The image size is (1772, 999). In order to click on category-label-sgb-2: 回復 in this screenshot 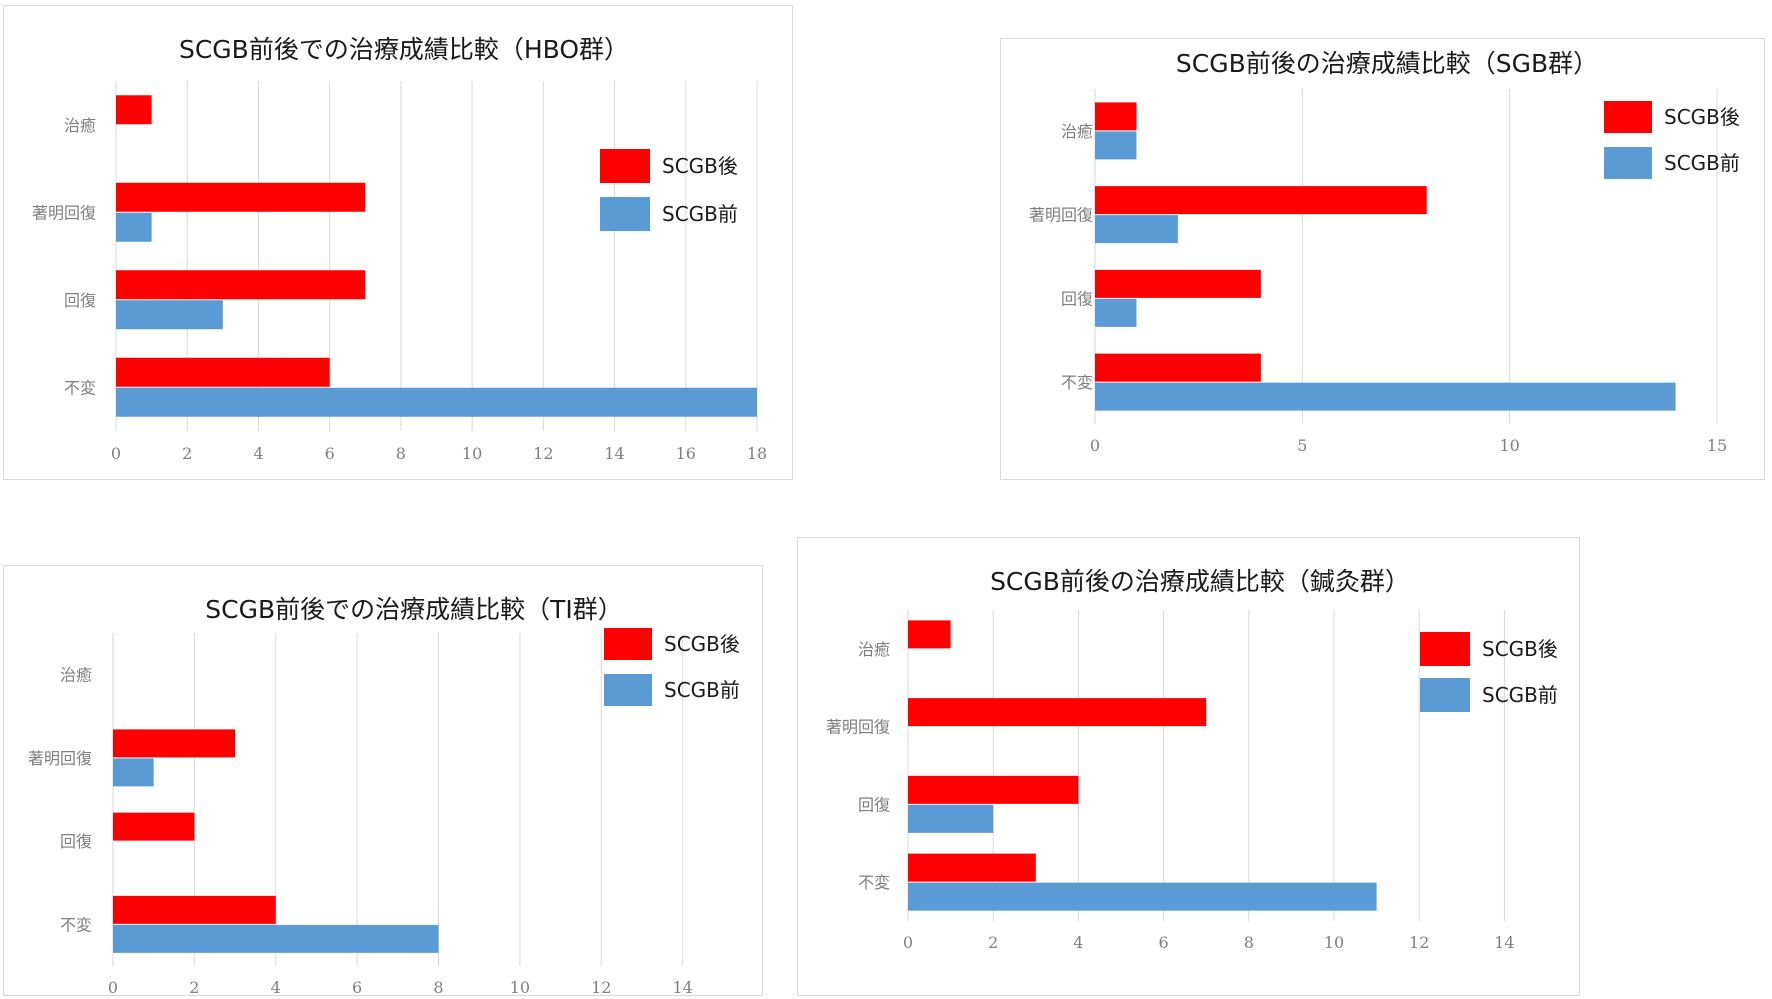, I will do `click(1077, 298)`.